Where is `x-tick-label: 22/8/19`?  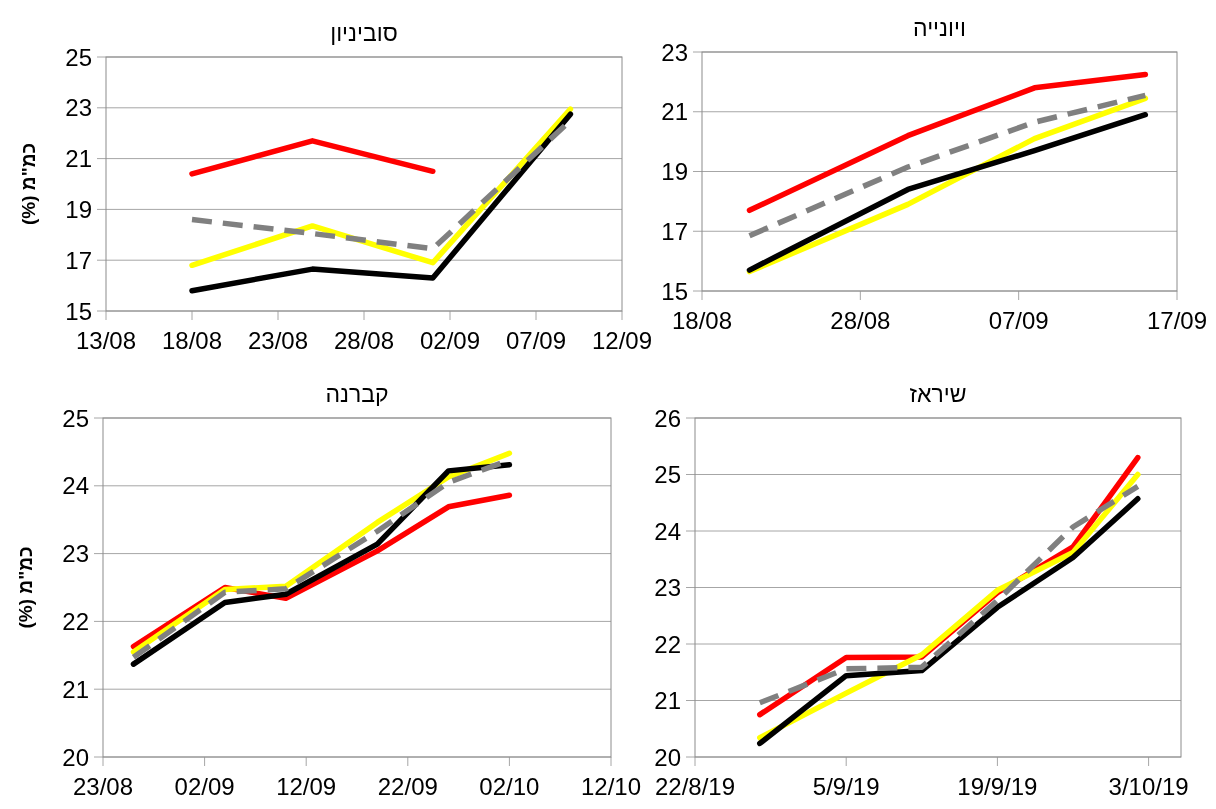
x-tick-label: 22/8/19 is located at coordinates (695, 786).